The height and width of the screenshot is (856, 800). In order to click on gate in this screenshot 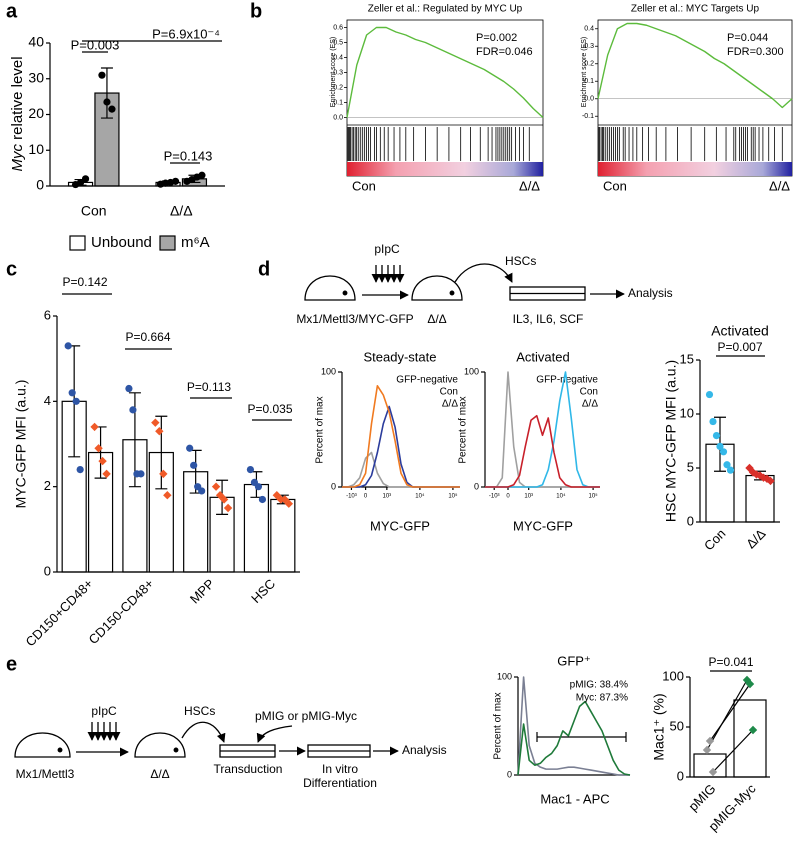, I will do `click(581, 737)`.